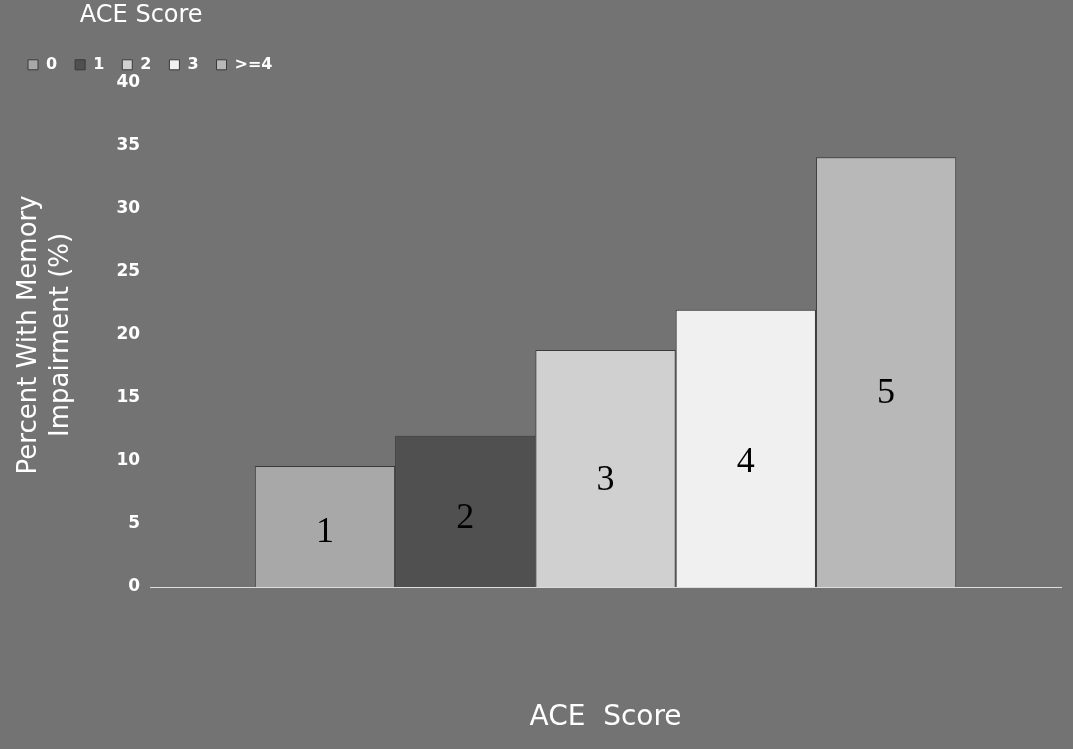  I want to click on y-tick-label: 30, so click(128, 207).